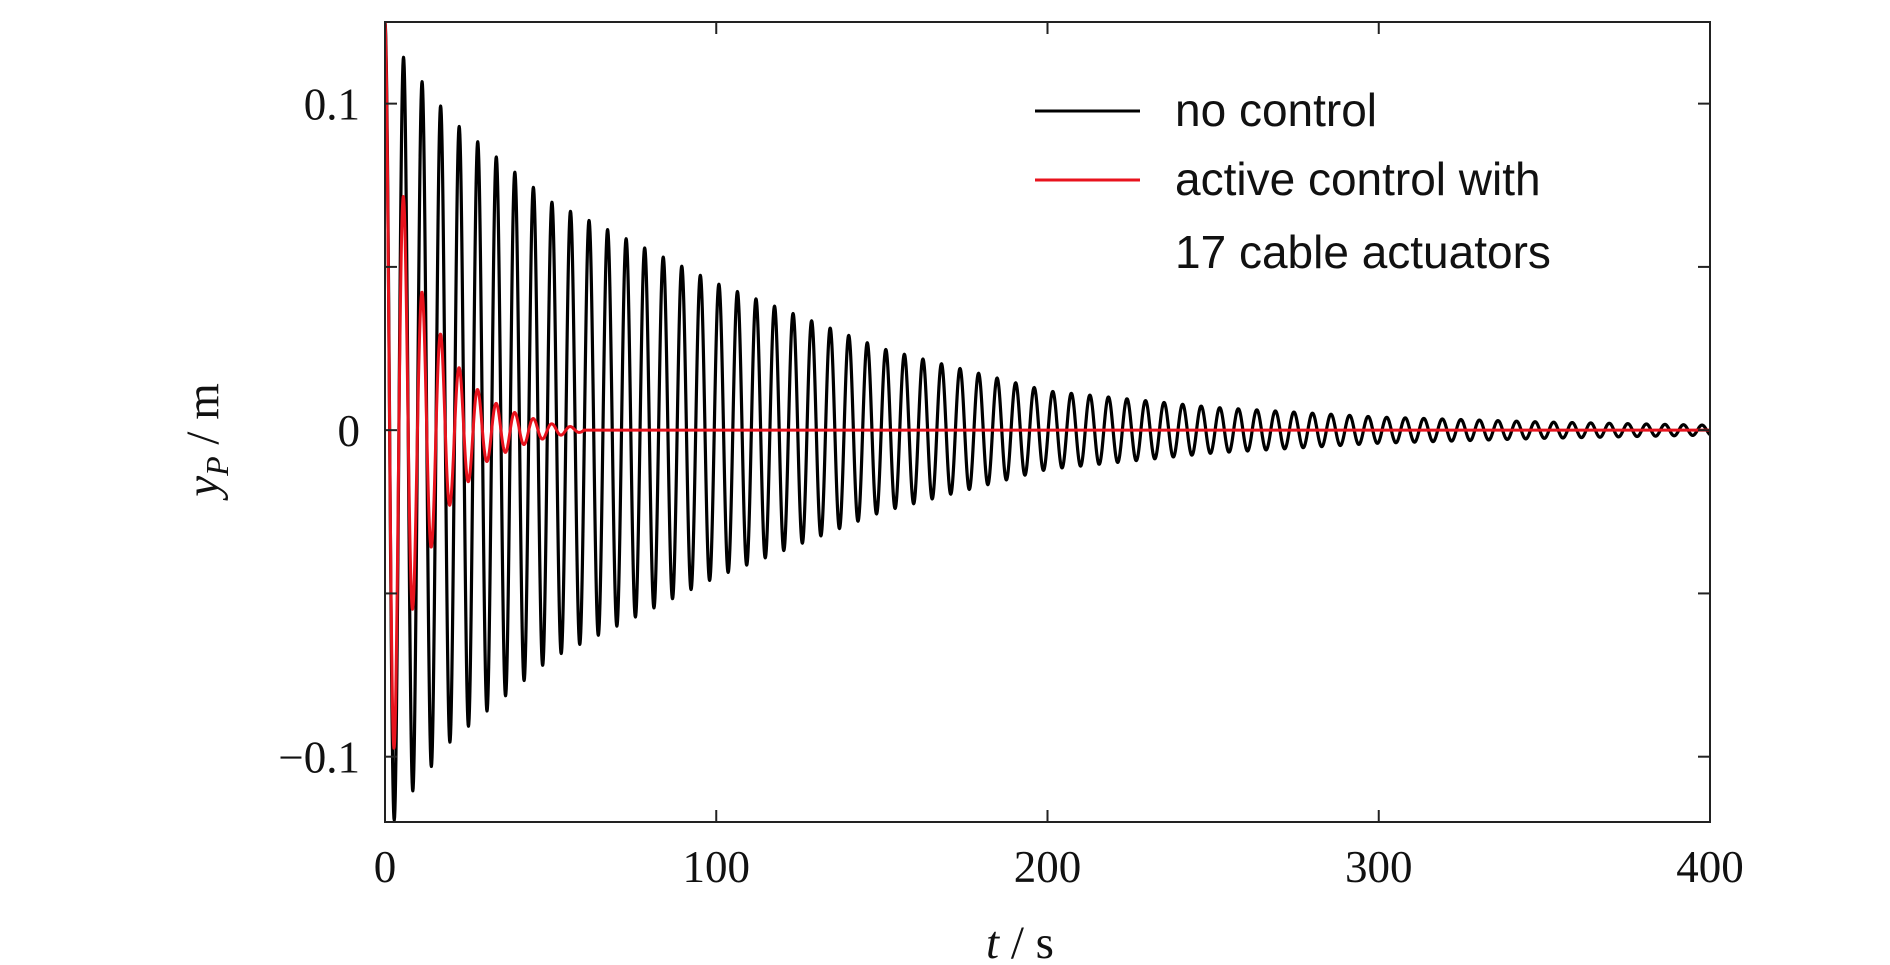 The image size is (1890, 965). What do you see at coordinates (349, 431) in the screenshot?
I see `y-tick-label-2: 0` at bounding box center [349, 431].